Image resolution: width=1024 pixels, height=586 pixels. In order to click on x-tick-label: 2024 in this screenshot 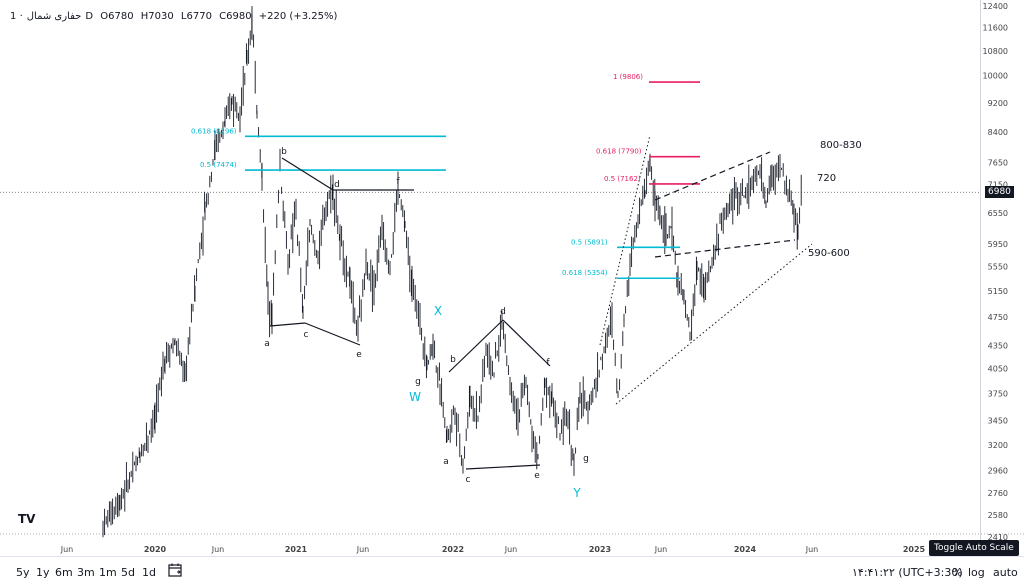, I will do `click(745, 549)`.